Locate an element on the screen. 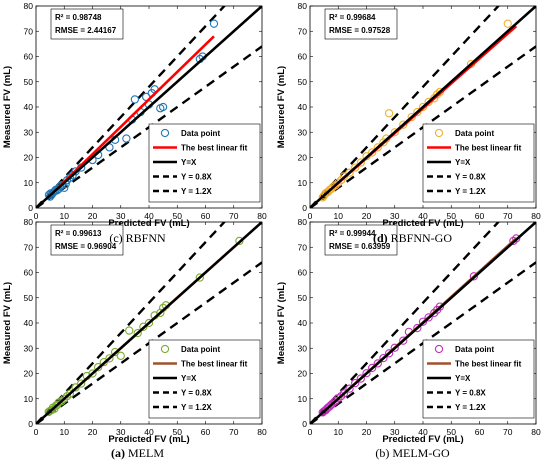 The width and height of the screenshot is (550, 476). caption-b: (b) MELM-GO is located at coordinates (412, 453).